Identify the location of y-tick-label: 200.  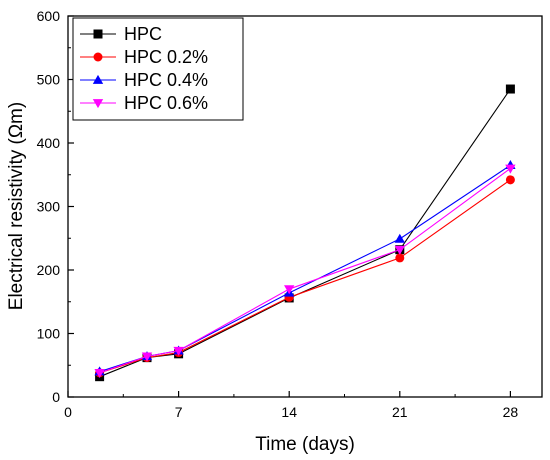
(49, 270).